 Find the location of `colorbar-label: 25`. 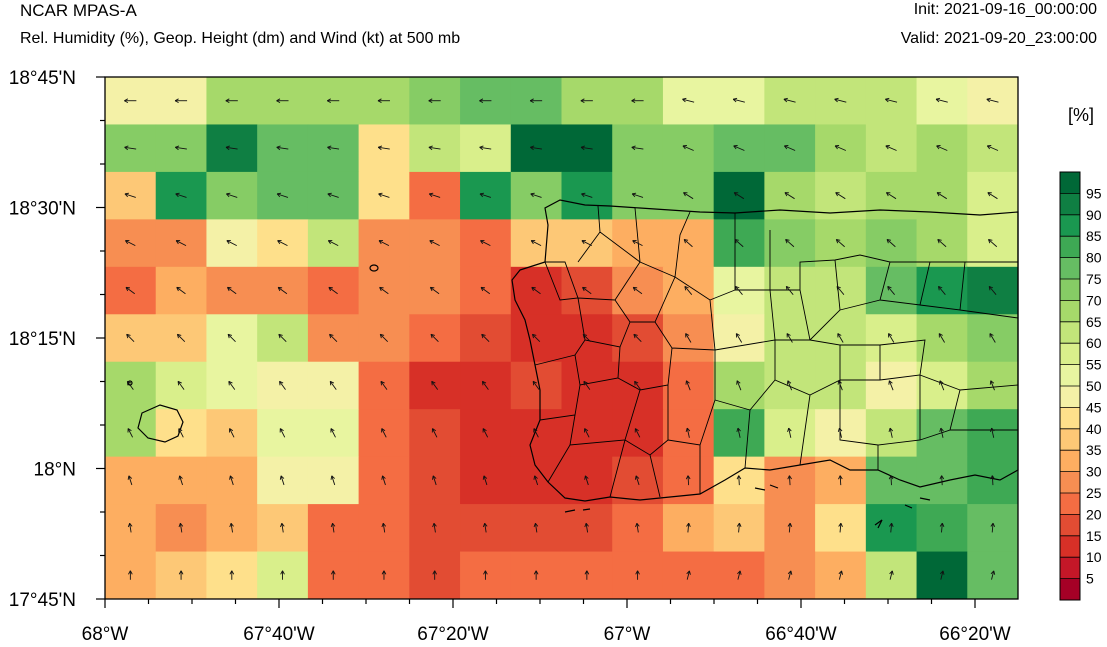

colorbar-label: 25 is located at coordinates (1094, 493).